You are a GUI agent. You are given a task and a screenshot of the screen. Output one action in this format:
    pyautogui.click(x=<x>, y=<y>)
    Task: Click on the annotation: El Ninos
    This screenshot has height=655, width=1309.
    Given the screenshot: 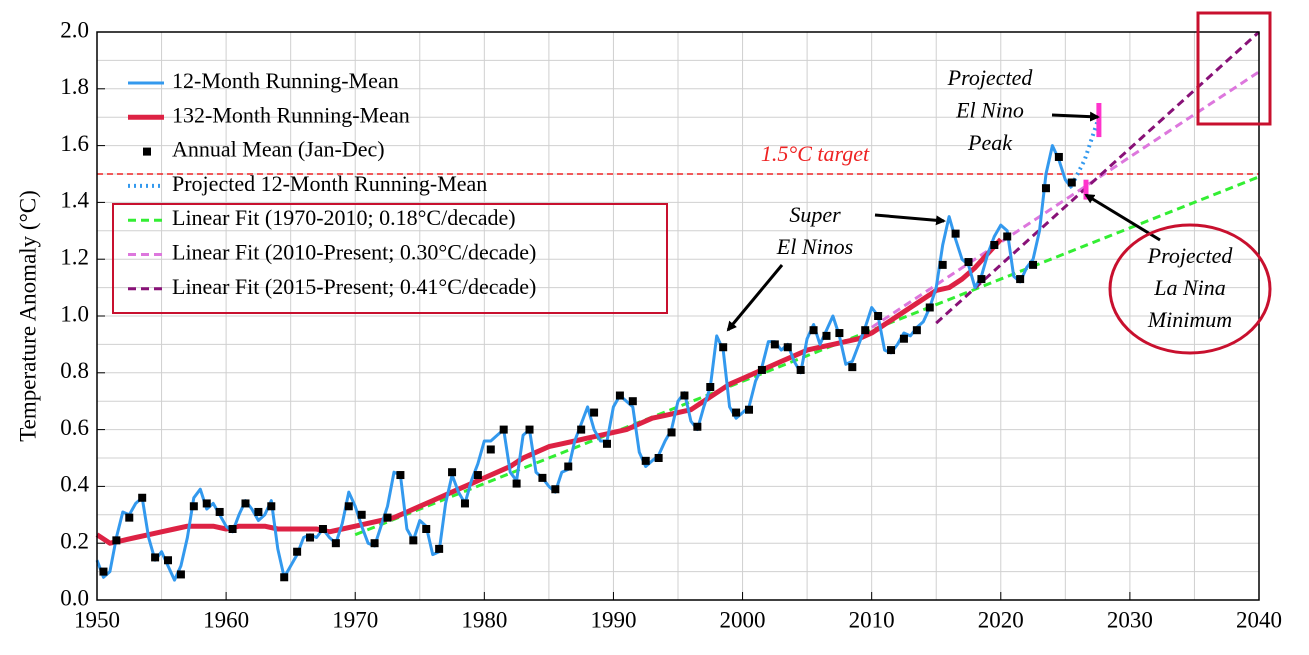 What is the action you would take?
    pyautogui.click(x=814, y=246)
    